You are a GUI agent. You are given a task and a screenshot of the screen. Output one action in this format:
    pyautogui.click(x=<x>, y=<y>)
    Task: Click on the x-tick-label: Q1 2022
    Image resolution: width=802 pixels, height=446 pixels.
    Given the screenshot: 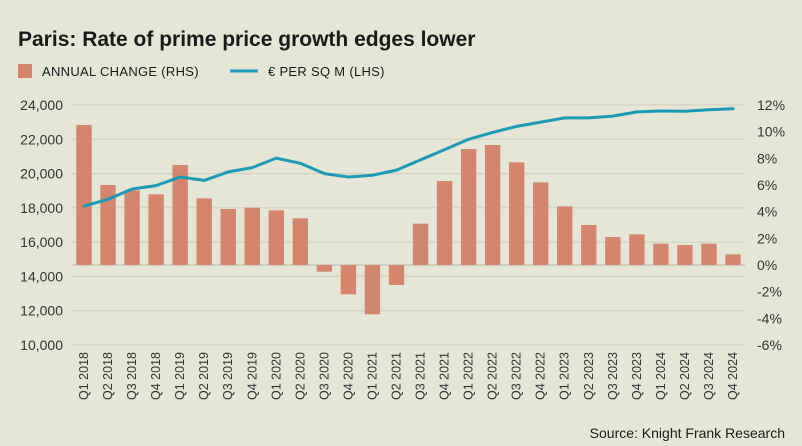 What is the action you would take?
    pyautogui.click(x=469, y=376)
    